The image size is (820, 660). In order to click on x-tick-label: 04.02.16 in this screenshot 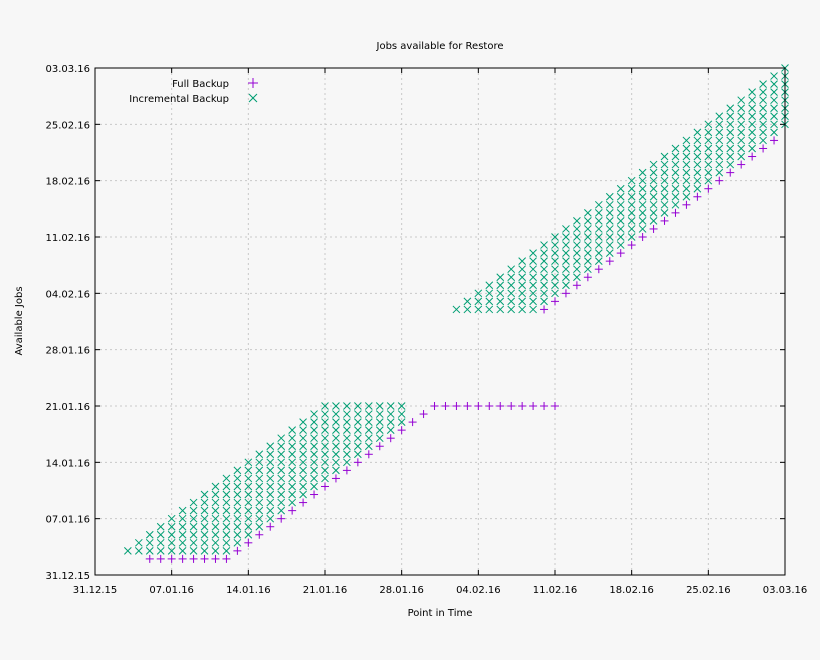, I will do `click(478, 590)`.